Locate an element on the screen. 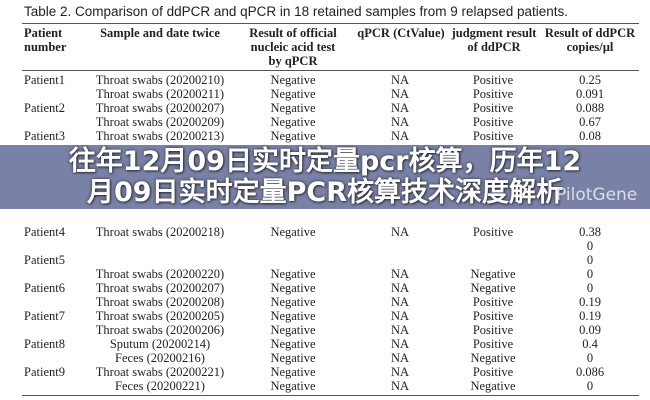  cell-sample: Throat swabs (20200205) is located at coordinates (160, 316).